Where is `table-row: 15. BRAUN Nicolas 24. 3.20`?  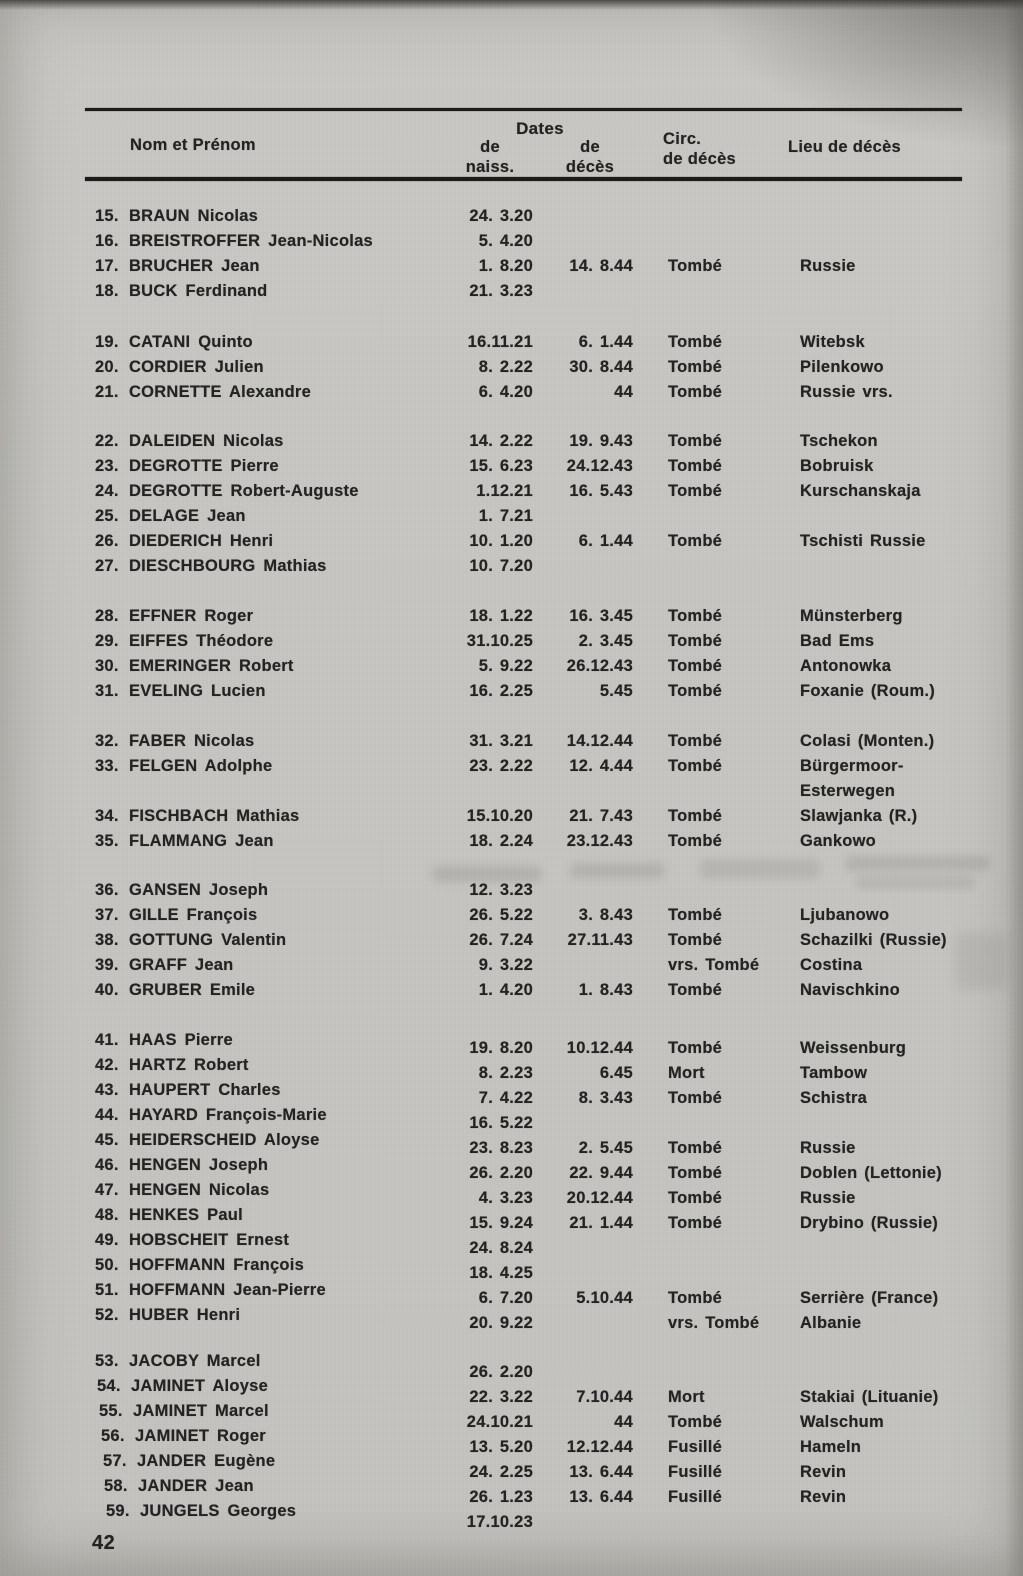
table-row: 15. BRAUN Nicolas 24. 3.20 is located at coordinates (537, 216).